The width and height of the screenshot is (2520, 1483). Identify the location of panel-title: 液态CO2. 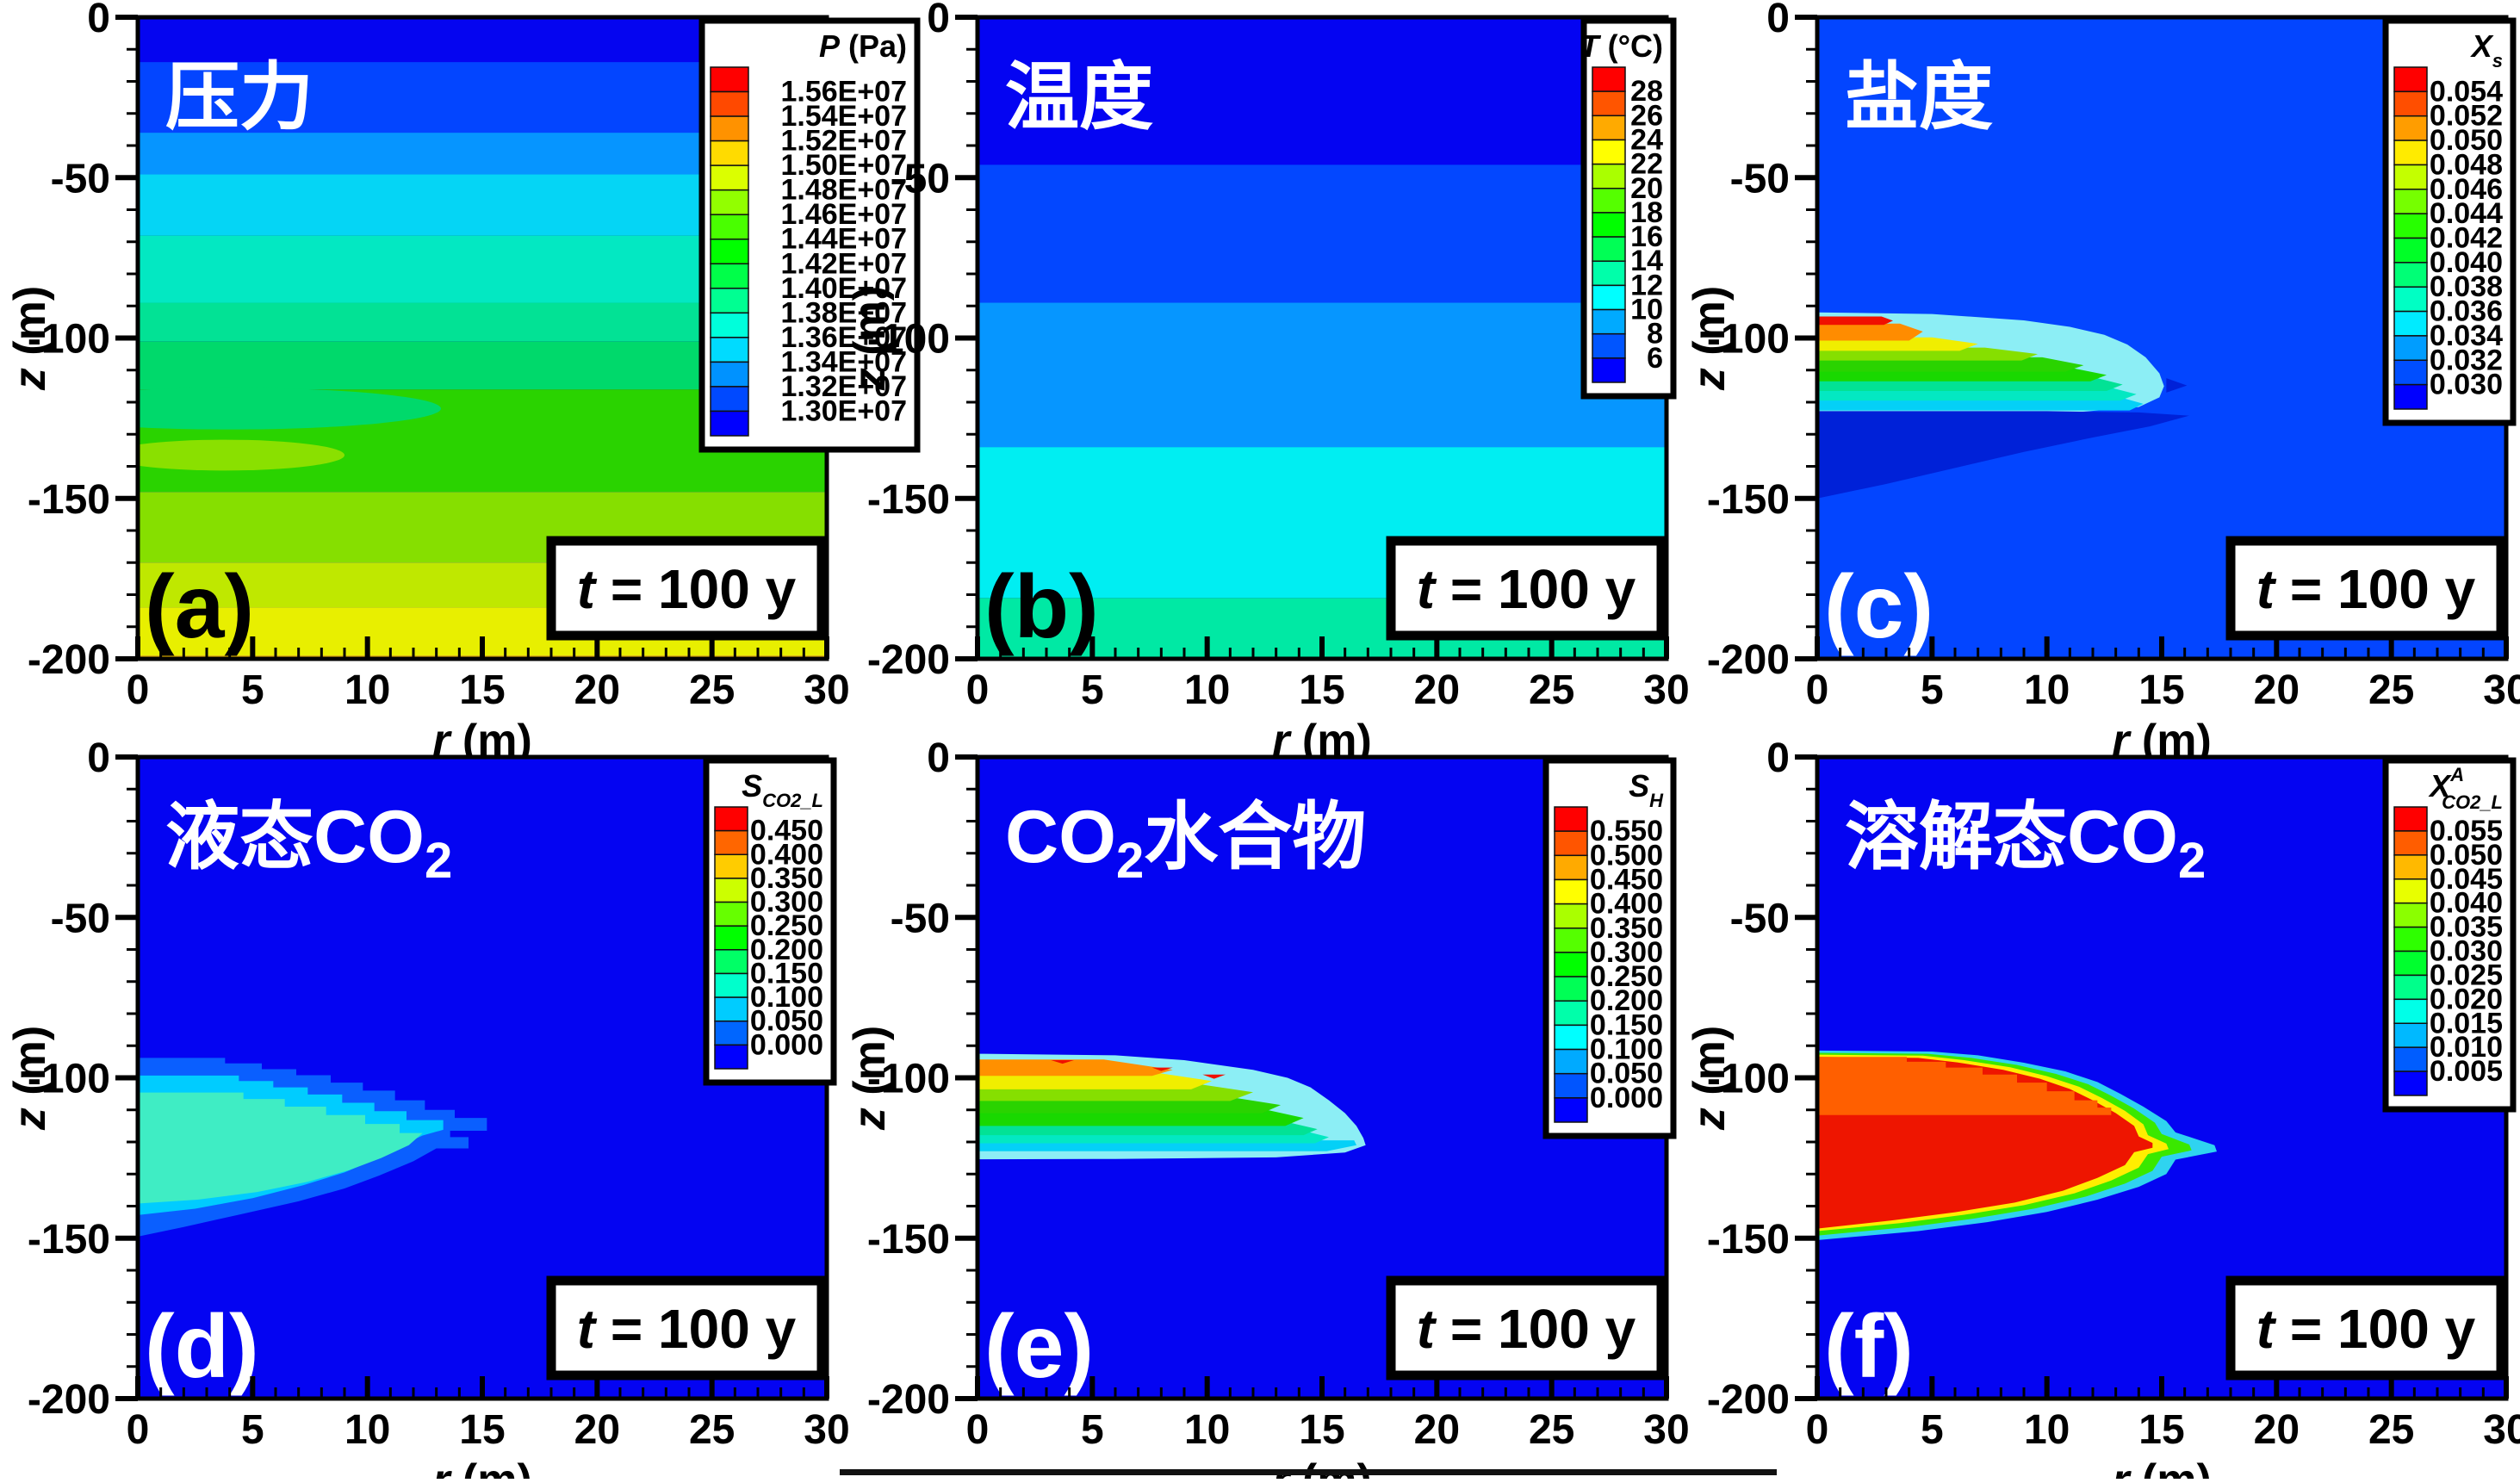
(308, 843).